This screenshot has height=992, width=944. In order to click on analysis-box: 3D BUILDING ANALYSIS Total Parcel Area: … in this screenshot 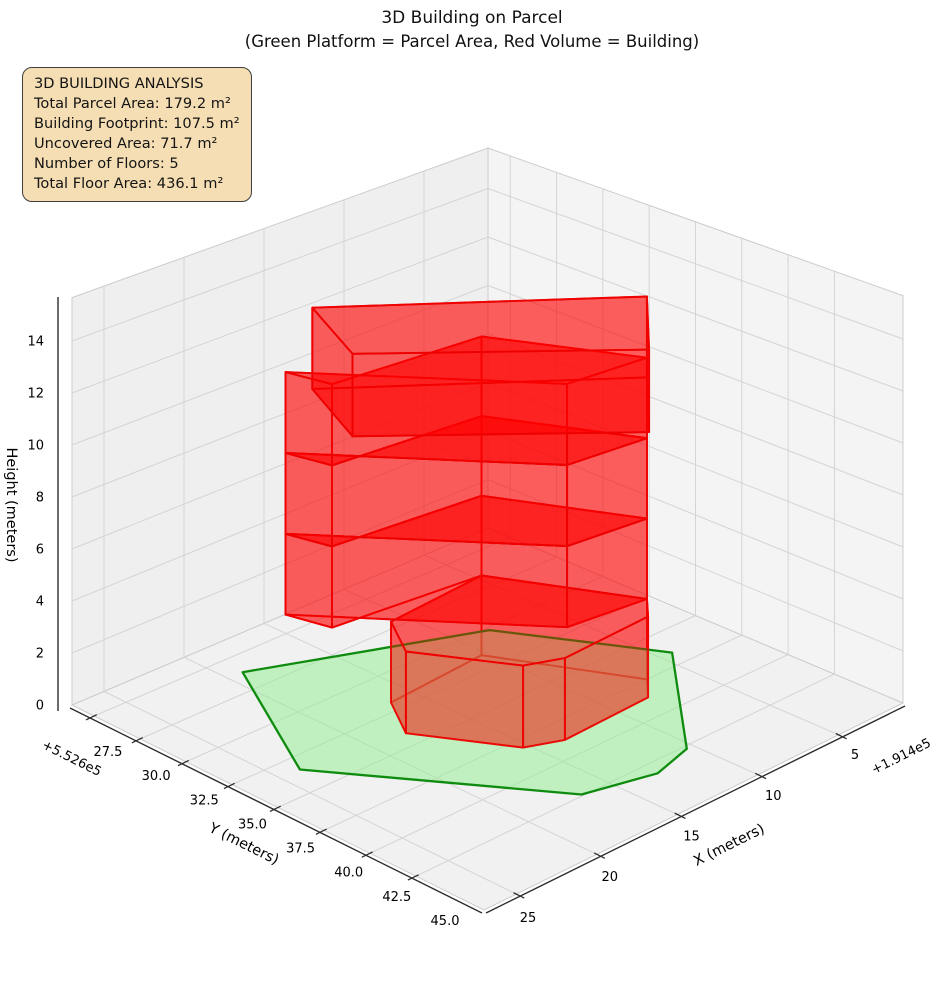, I will do `click(137, 134)`.